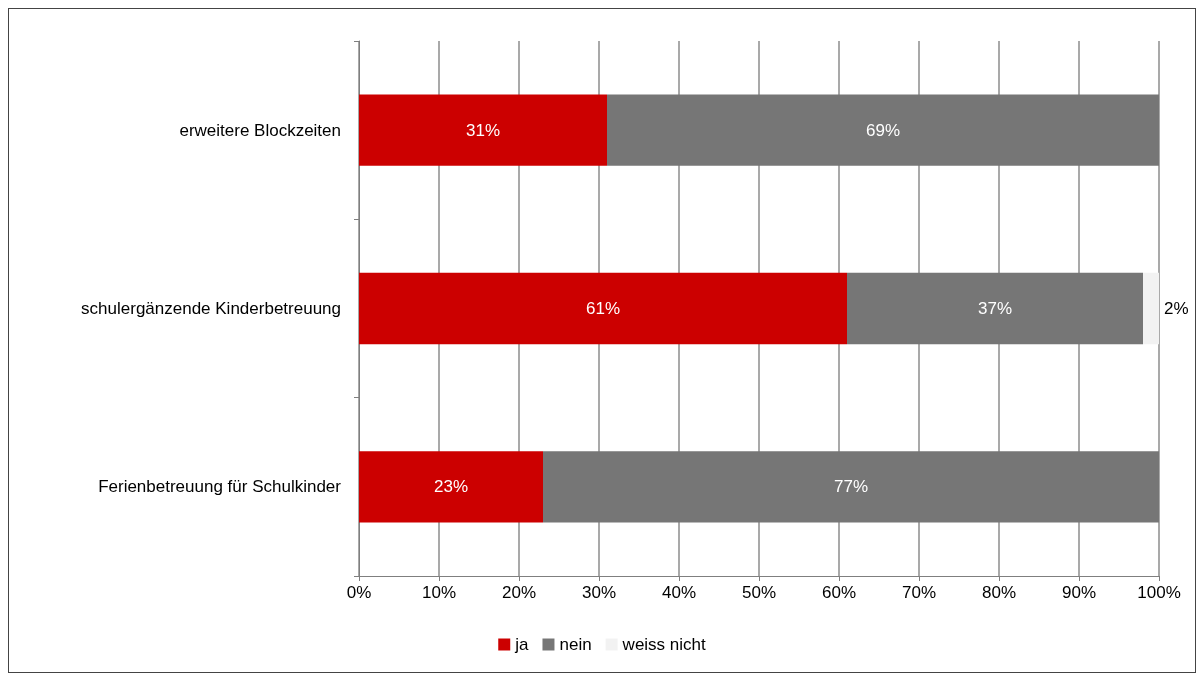 This screenshot has width=1204, height=681. Describe the element at coordinates (919, 592) in the screenshot. I see `x-tick-label: 70%` at that location.